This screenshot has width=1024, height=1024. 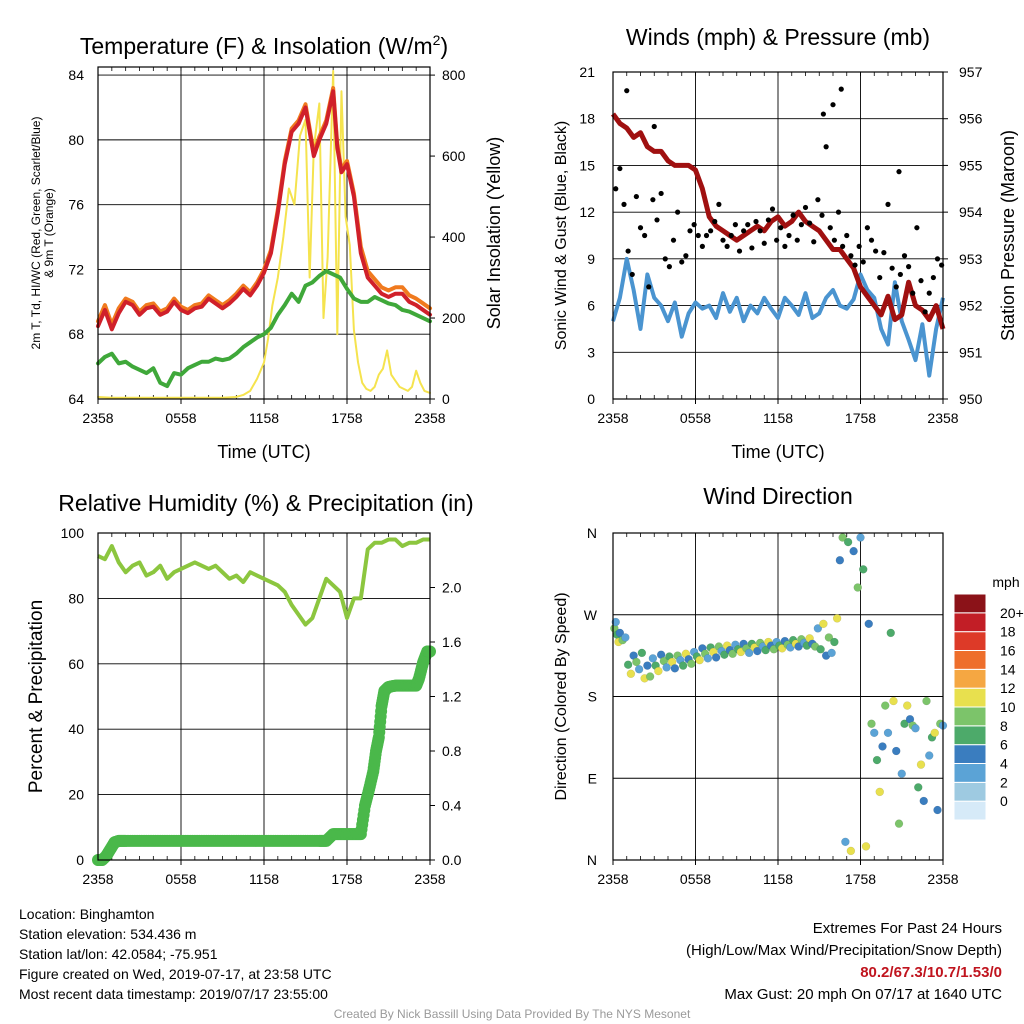 I want to click on y2-tick-label: 953, so click(x=971, y=259).